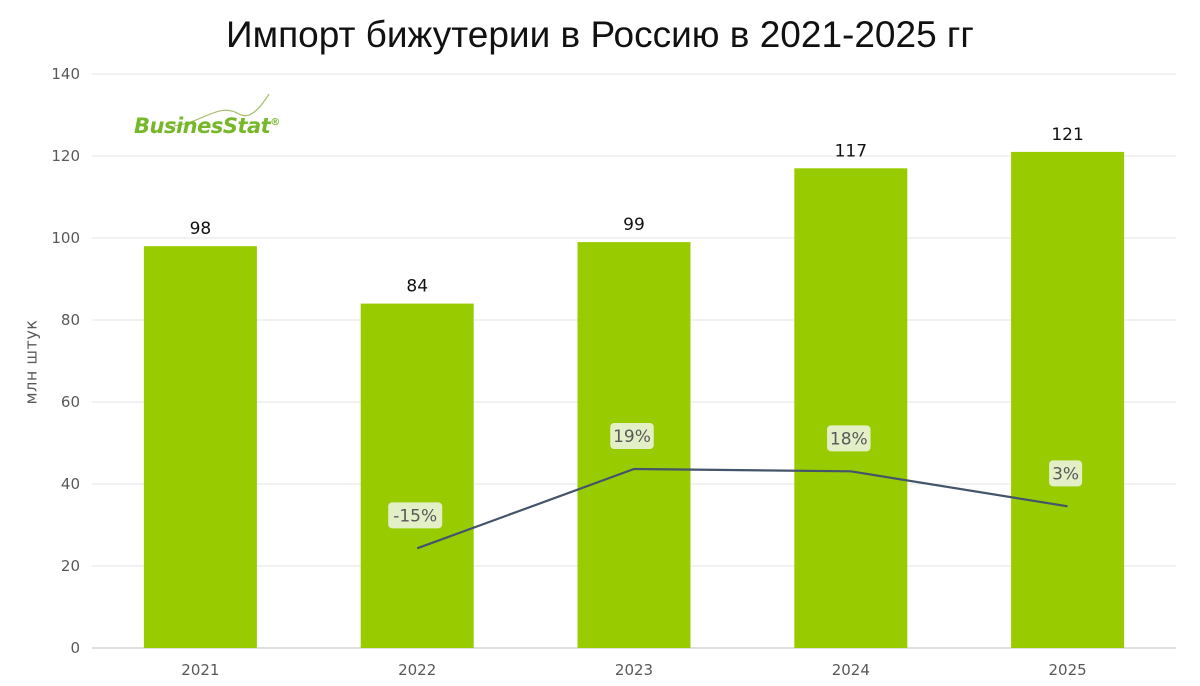  What do you see at coordinates (851, 670) in the screenshot?
I see `x-tick-label: 2024` at bounding box center [851, 670].